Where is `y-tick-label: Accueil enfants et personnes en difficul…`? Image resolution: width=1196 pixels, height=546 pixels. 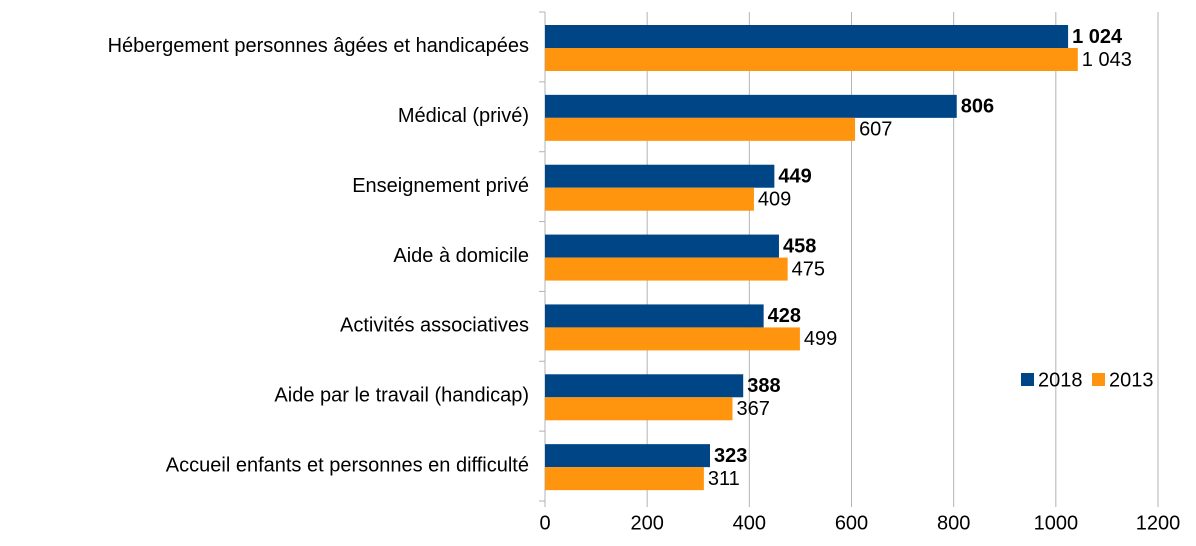
y-tick-label: Accueil enfants et personnes en difficul… is located at coordinates (347, 465).